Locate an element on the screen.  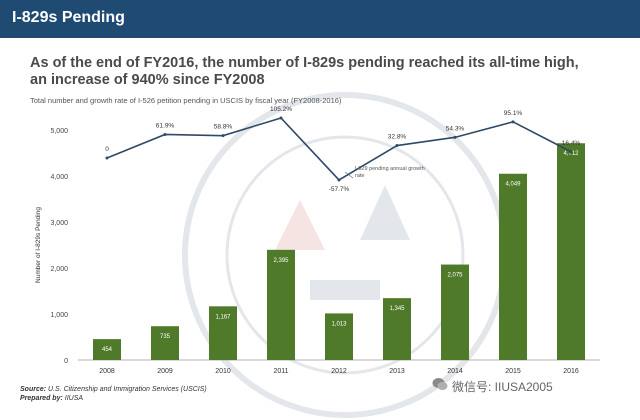
y-tick-label: 4,000 is located at coordinates (59, 177).